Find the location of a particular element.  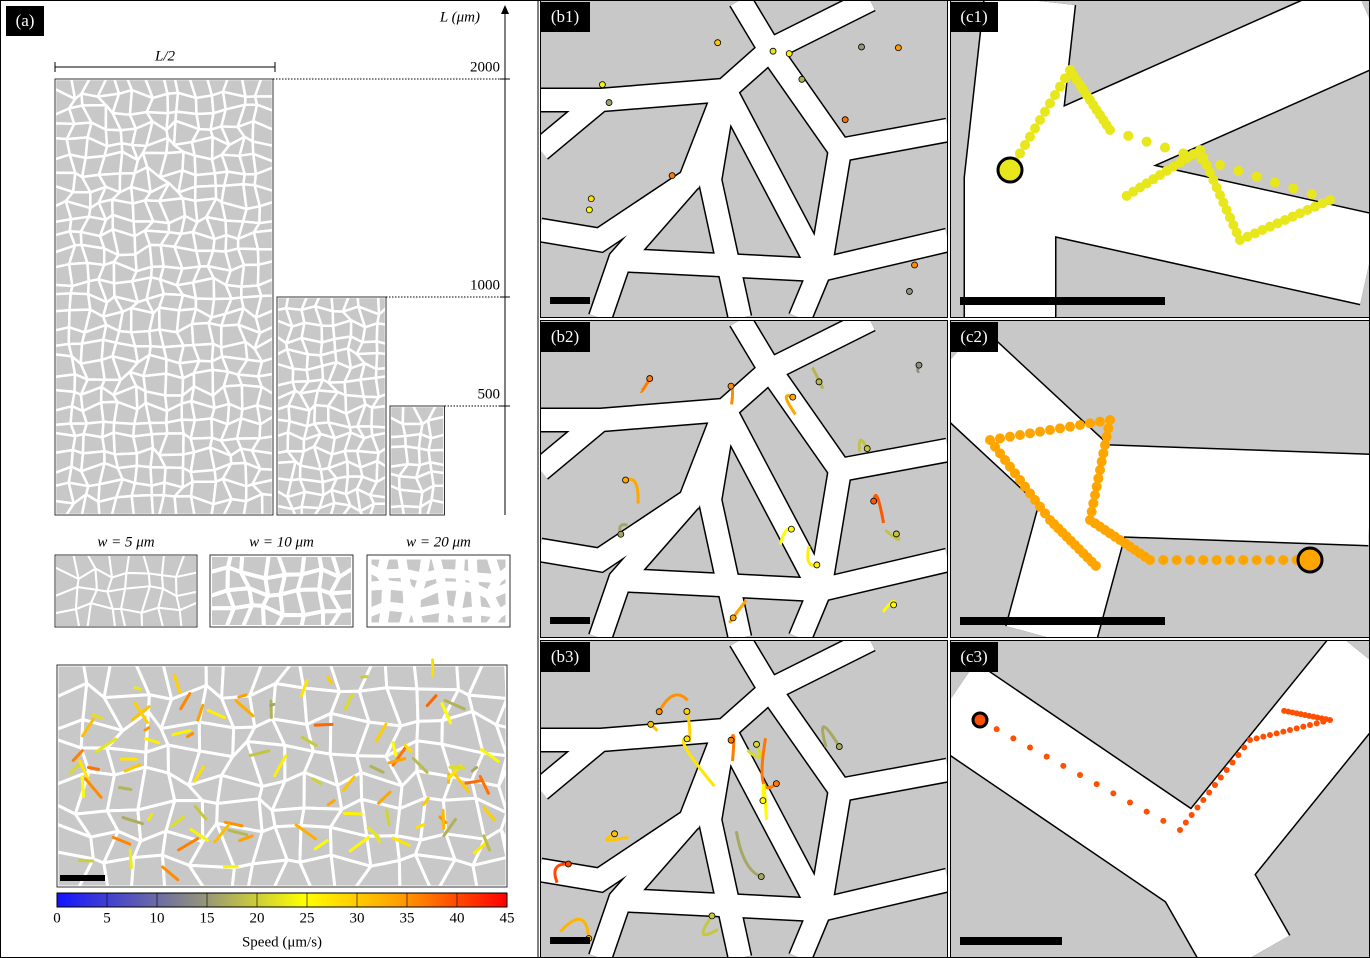

colorbar-tick-label: 0 is located at coordinates (57, 918).